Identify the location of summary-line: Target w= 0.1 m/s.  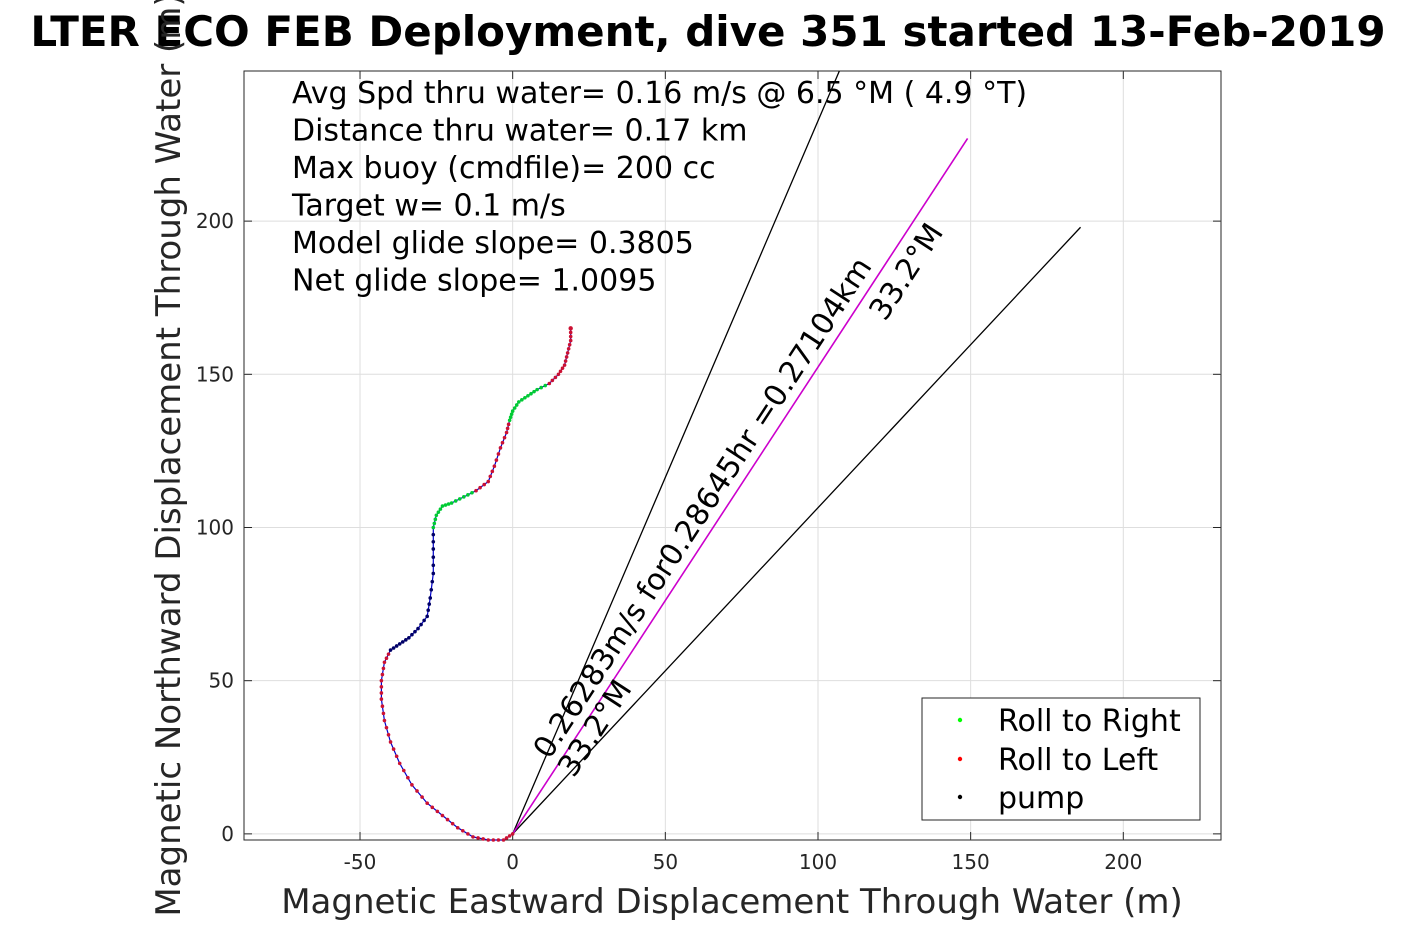
(428, 206).